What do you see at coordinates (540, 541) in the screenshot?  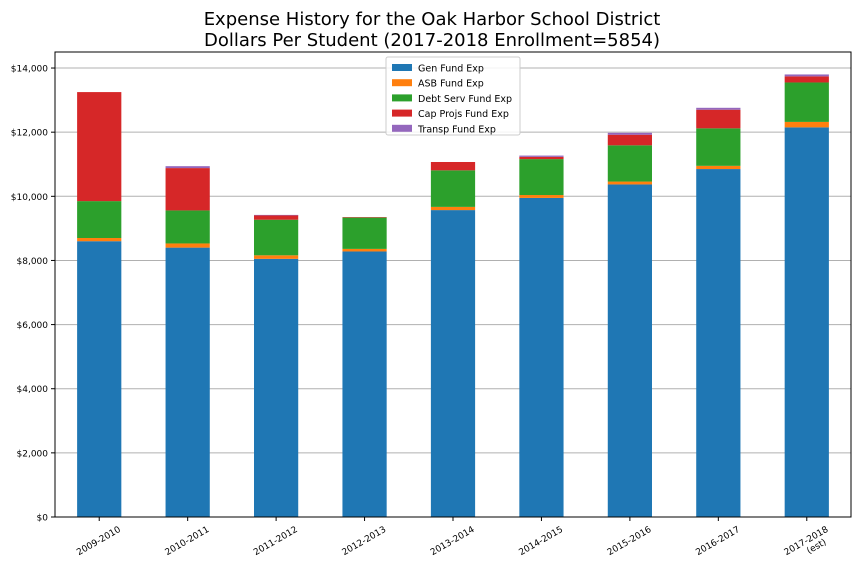 I see `x-tick-label: 2014-2015` at bounding box center [540, 541].